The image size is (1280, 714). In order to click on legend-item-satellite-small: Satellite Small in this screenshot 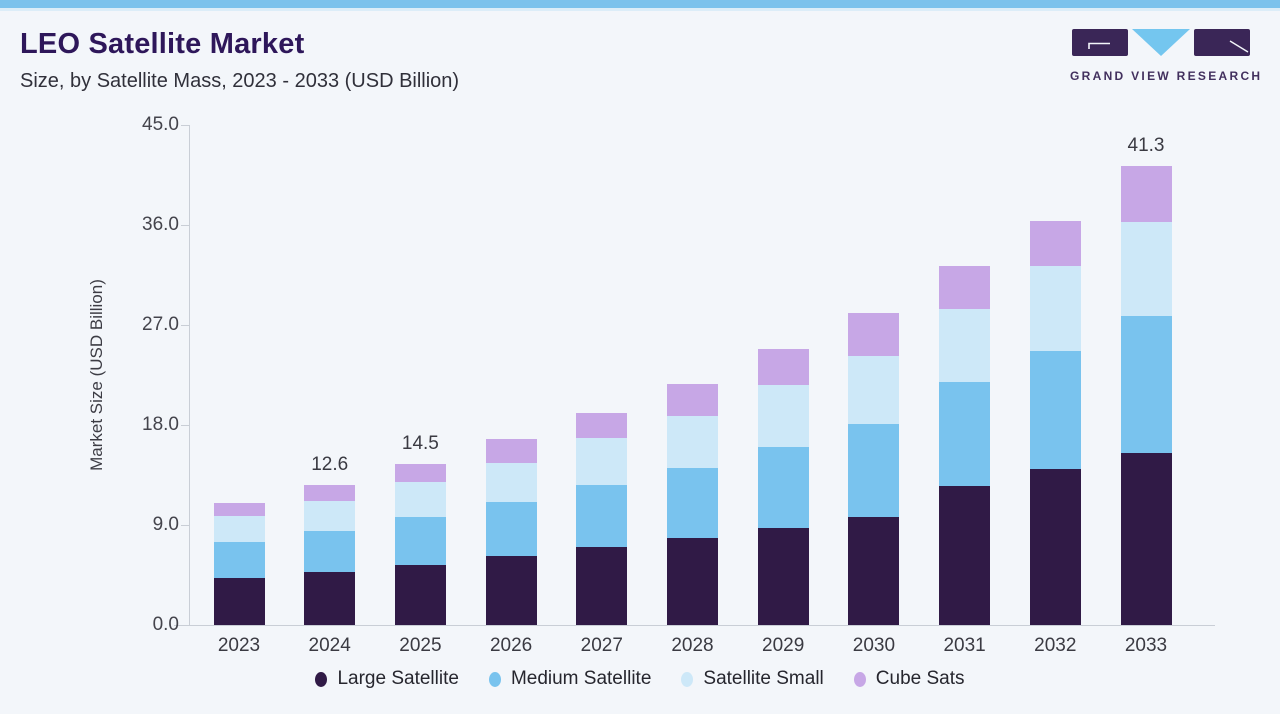, I will do `click(752, 679)`.